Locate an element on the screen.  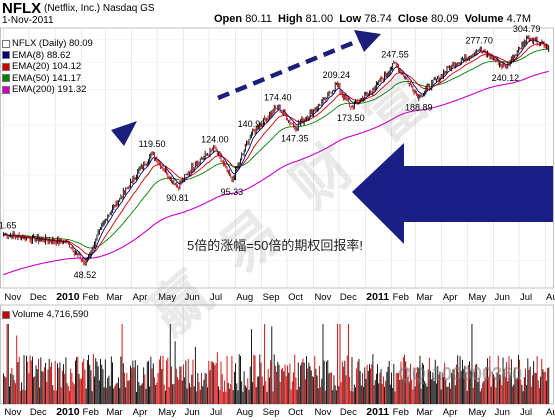
high-value: 81.00 is located at coordinates (319, 19).